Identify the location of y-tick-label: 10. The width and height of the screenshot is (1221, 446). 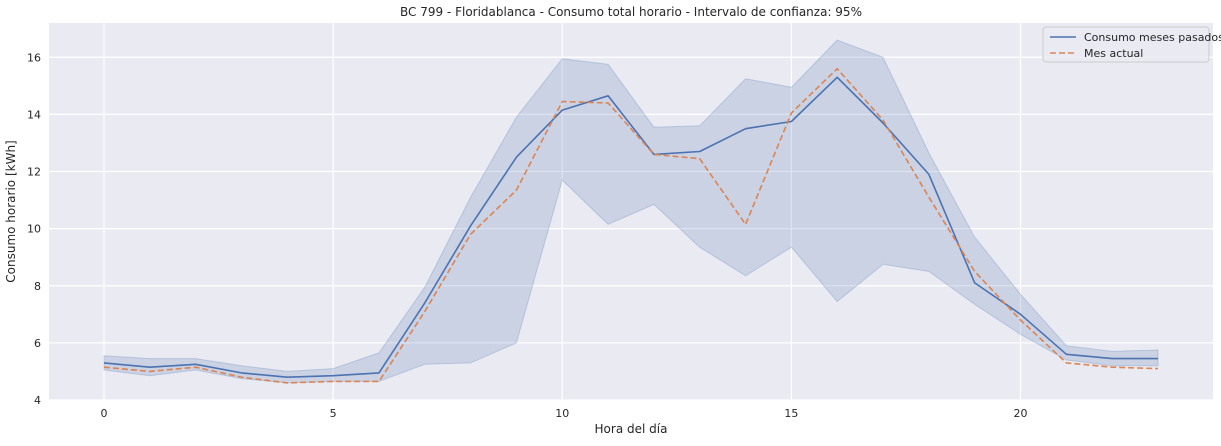
(34, 229).